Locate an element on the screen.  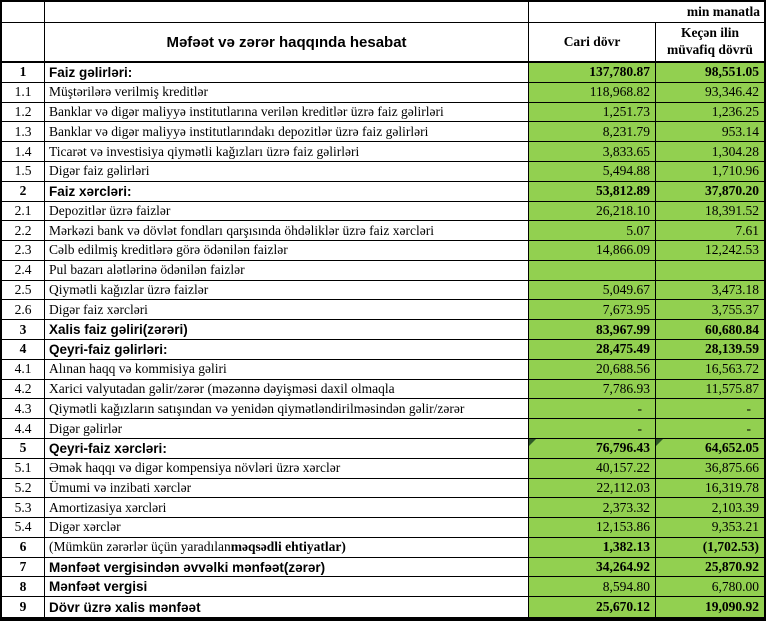
previous-period-value is located at coordinates (710, 270).